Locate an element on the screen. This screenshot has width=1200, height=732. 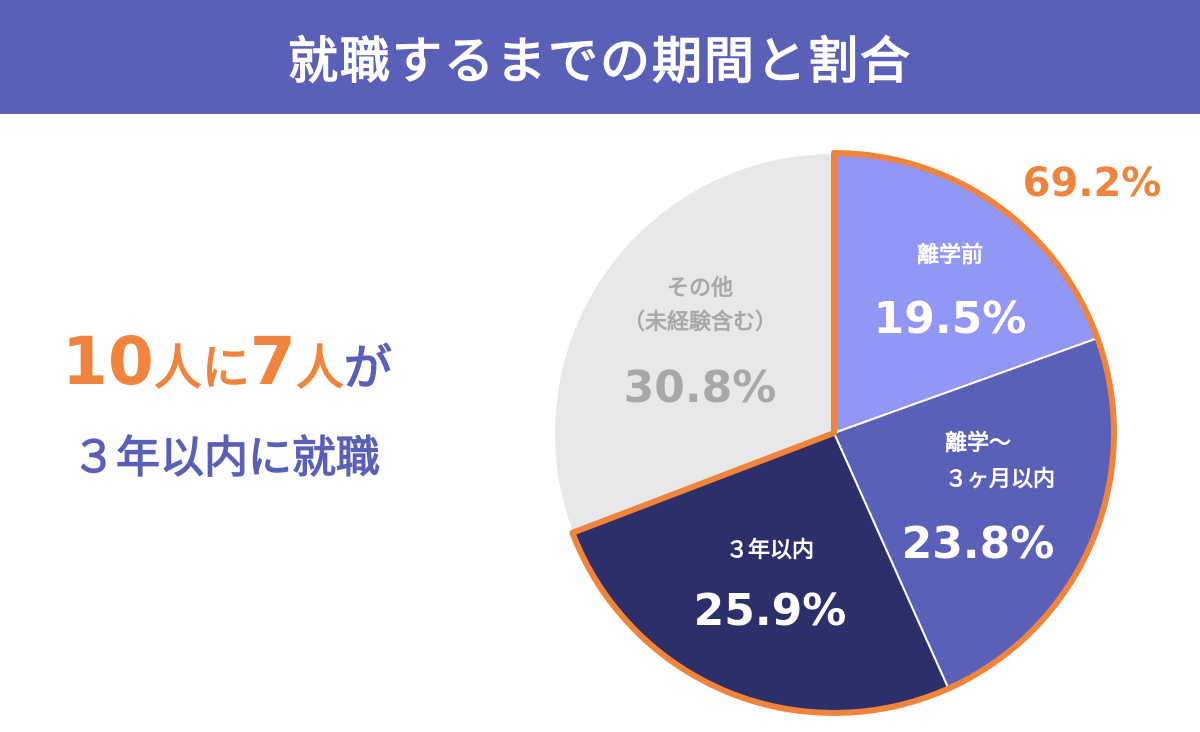
slice-value-label: 30.8% is located at coordinates (700, 387).